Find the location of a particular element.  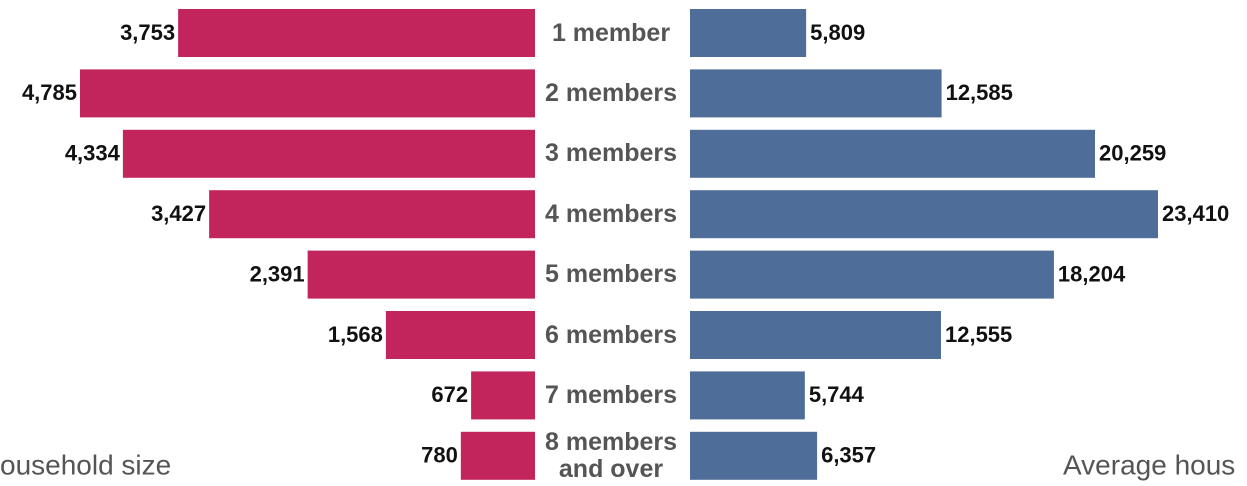

right-value-label: 5,744 is located at coordinates (837, 394).